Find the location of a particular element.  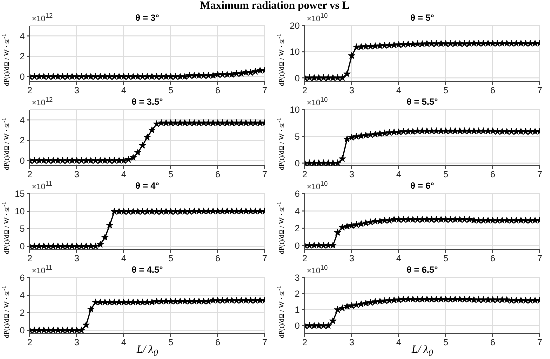

y-tick-label: 10 is located at coordinates (295, 52).